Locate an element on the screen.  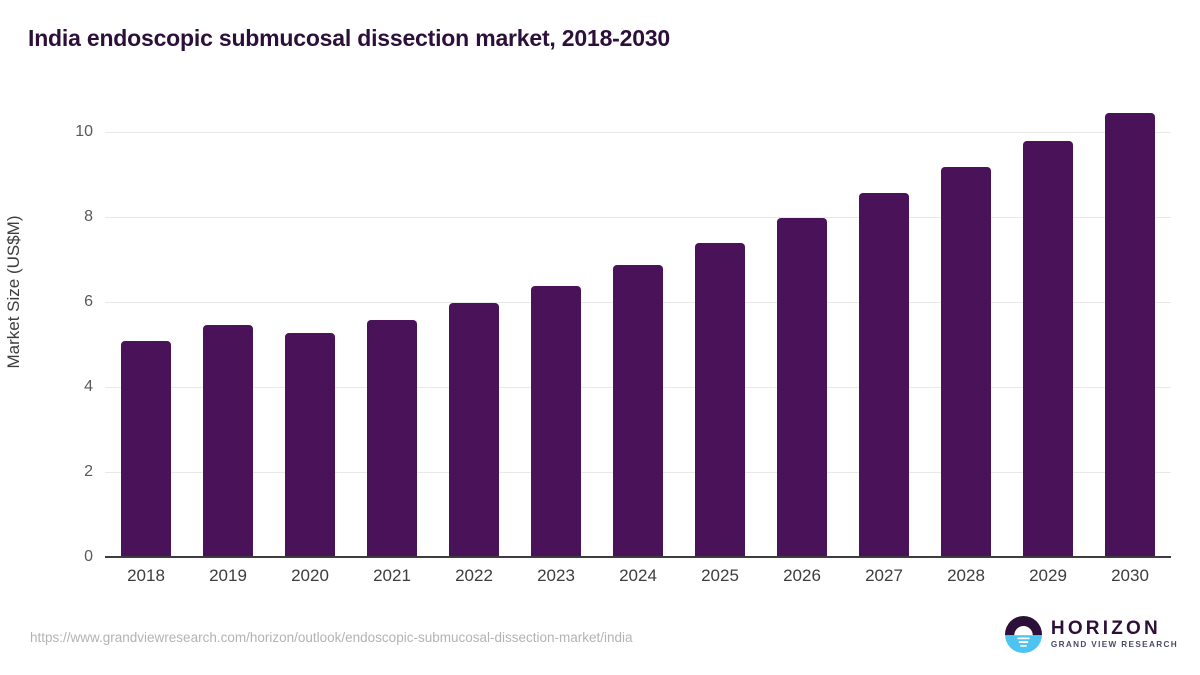
y-axis-tick-label: 10 is located at coordinates (84, 131).